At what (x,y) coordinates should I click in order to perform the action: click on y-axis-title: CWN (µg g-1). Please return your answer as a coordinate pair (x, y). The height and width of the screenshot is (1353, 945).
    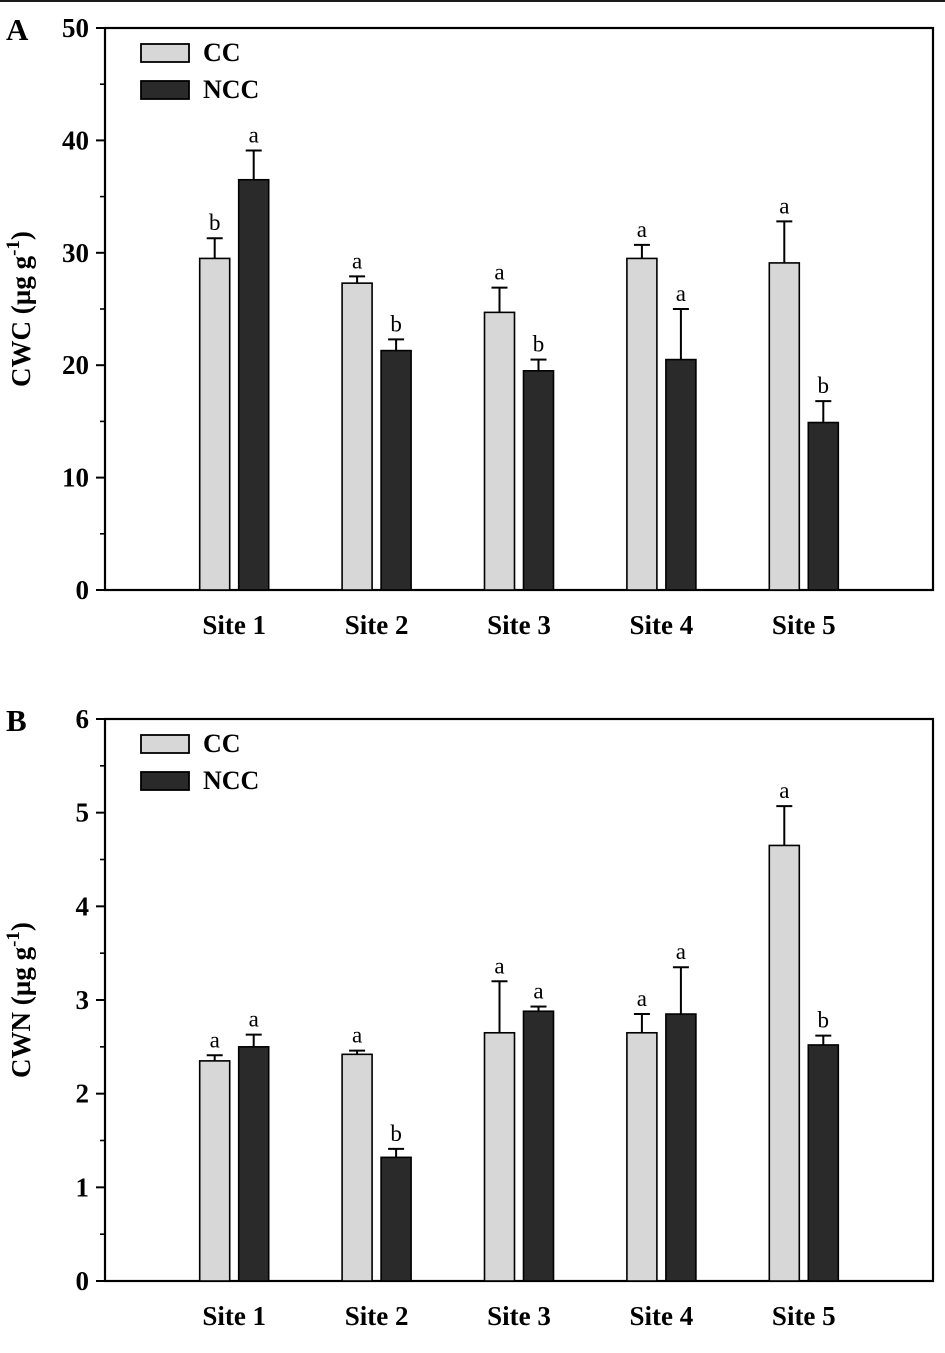
    Looking at the image, I should click on (19, 1000).